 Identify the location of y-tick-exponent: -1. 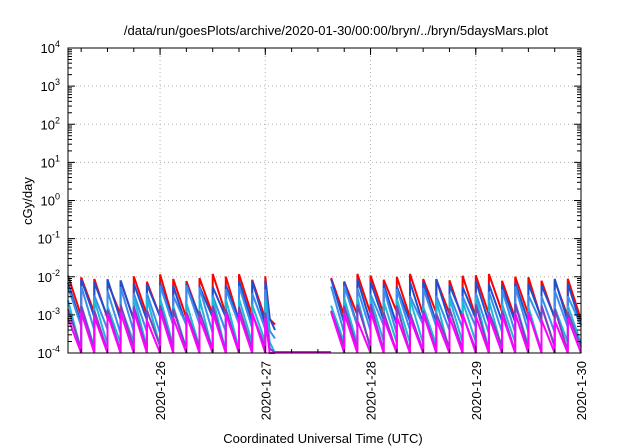
(56, 235).